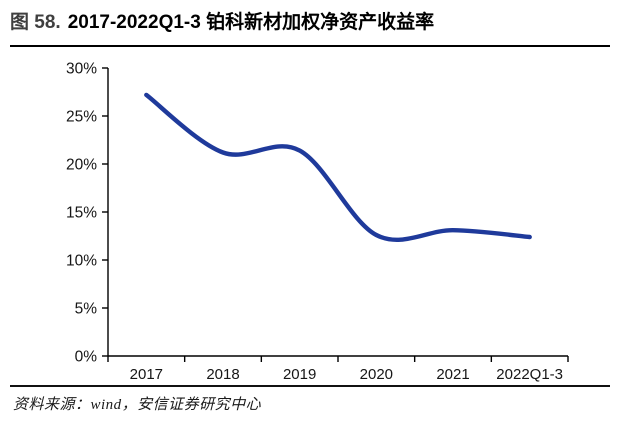  What do you see at coordinates (86, 357) in the screenshot?
I see `y-tick-label: 0%` at bounding box center [86, 357].